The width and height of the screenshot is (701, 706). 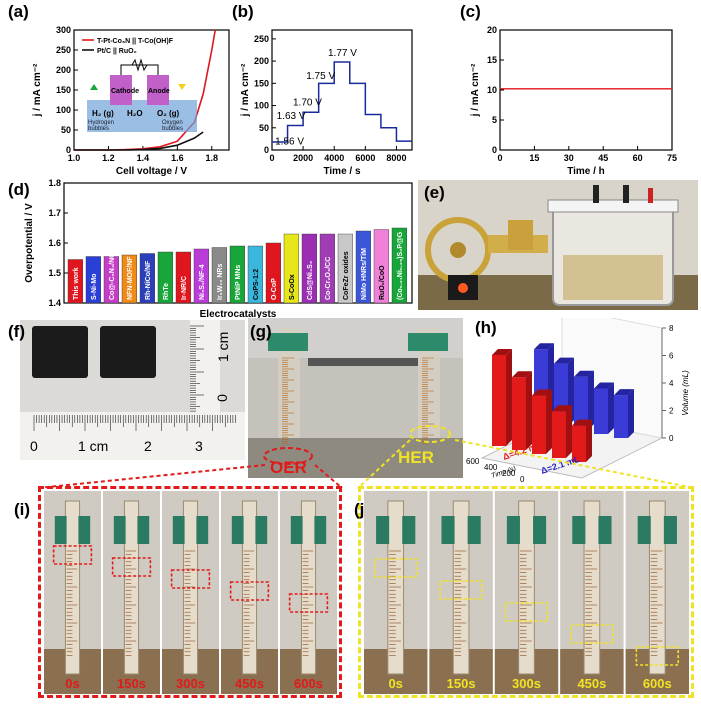 I want to click on chart-c: 0 15 30 45 60 75 0 5 10 15 20 Time / h j / mA cm⁻², so click(x=573, y=101).